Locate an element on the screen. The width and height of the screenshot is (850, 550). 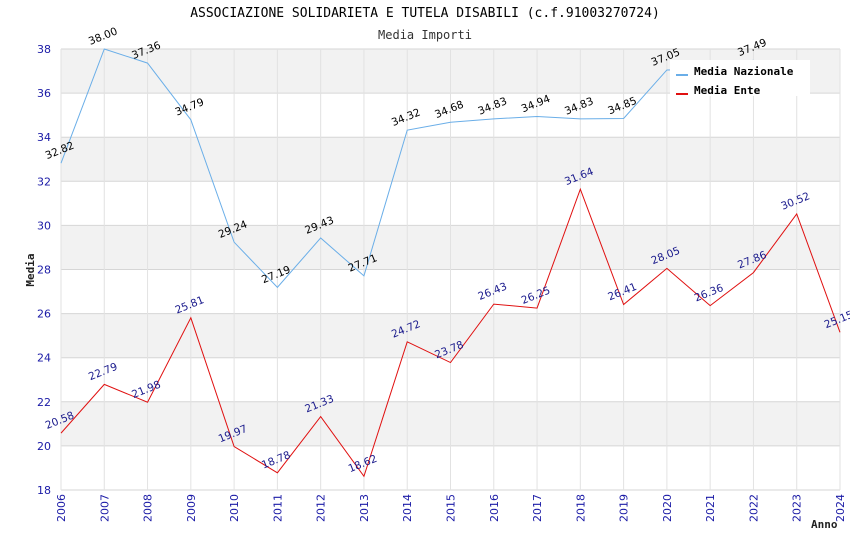
y-tick-label: 28 is located at coordinates (44, 270).